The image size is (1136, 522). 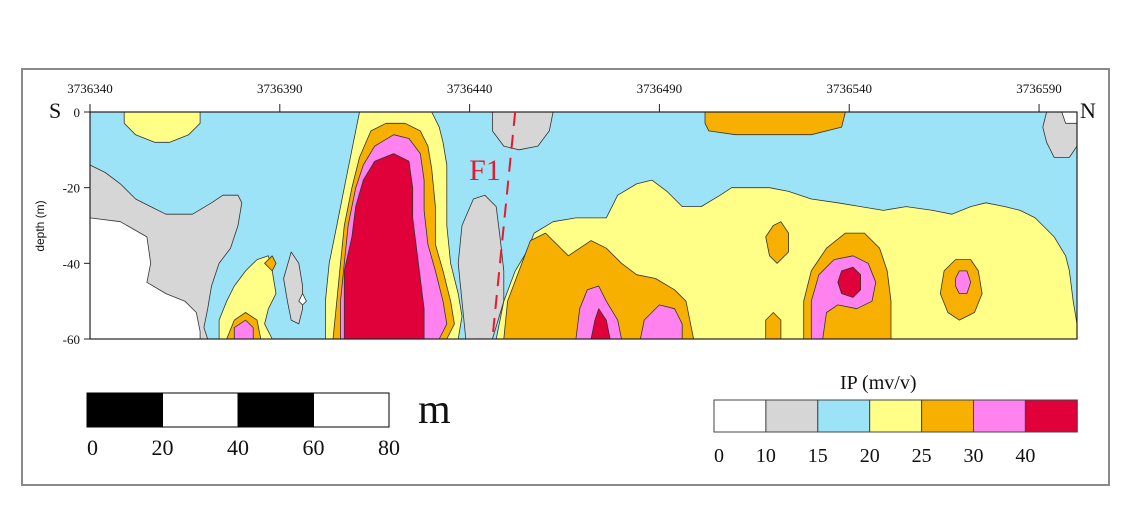 I want to click on x-tick-label: 3736490, so click(x=660, y=88).